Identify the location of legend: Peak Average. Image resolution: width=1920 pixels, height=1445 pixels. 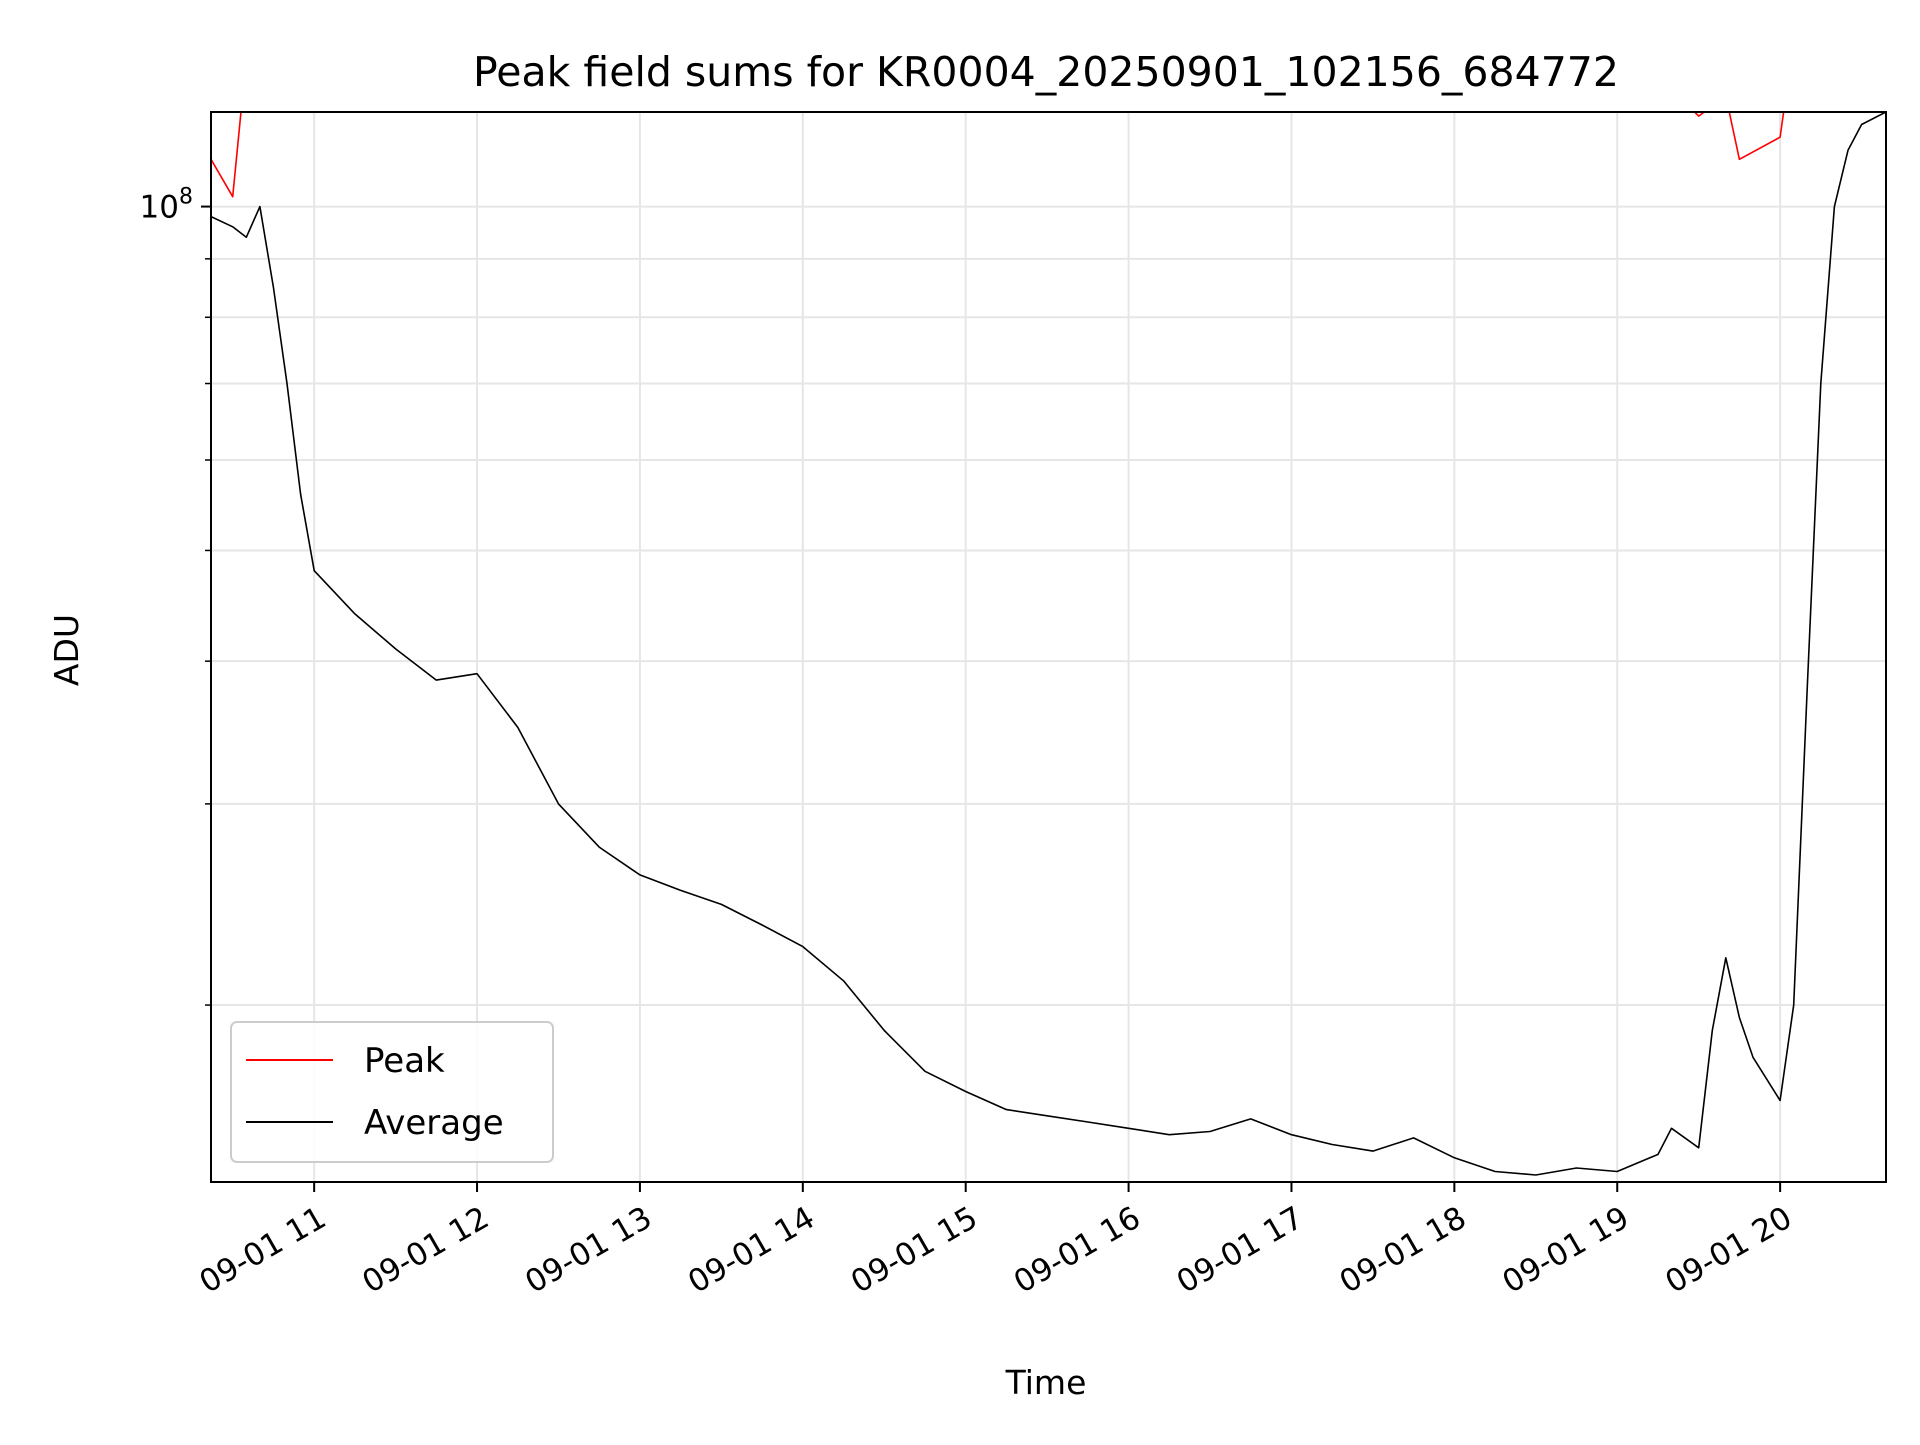
(392, 1092).